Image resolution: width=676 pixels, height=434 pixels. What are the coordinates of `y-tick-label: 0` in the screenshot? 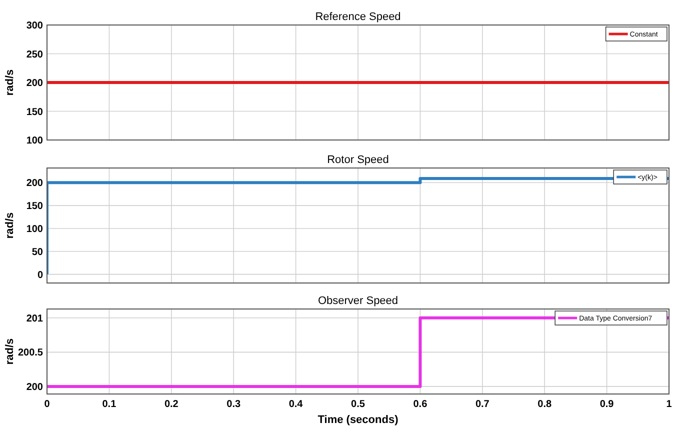 It's located at (40, 275).